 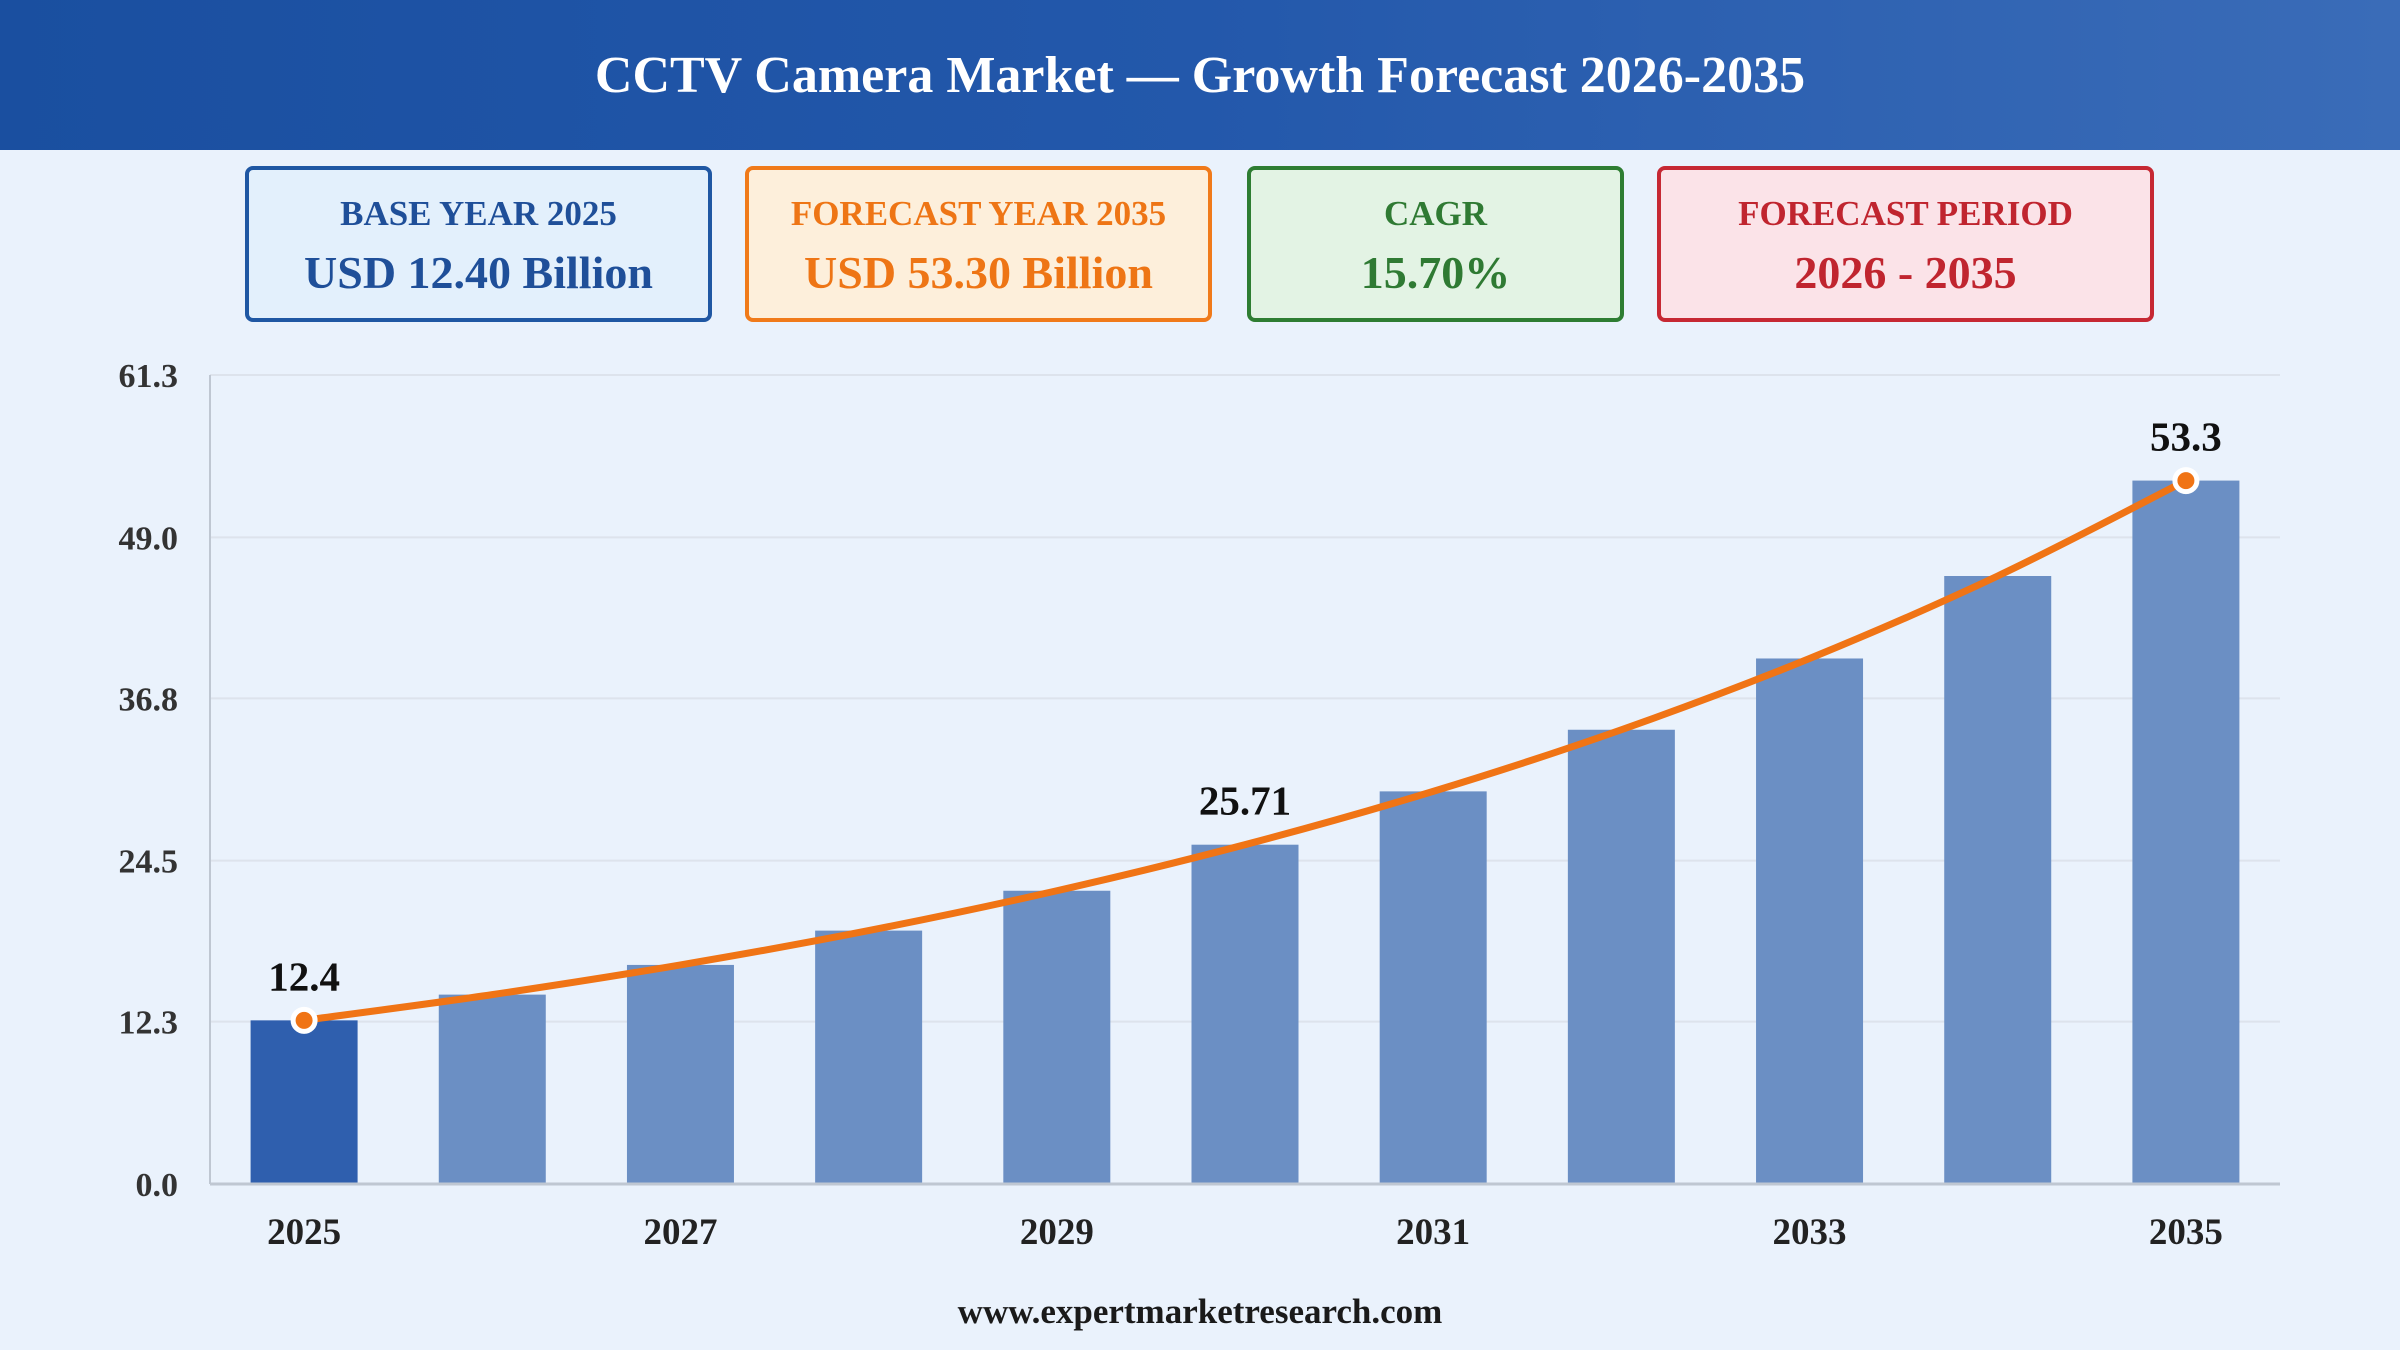 I want to click on cagr-label: CAGR, so click(x=1435, y=213).